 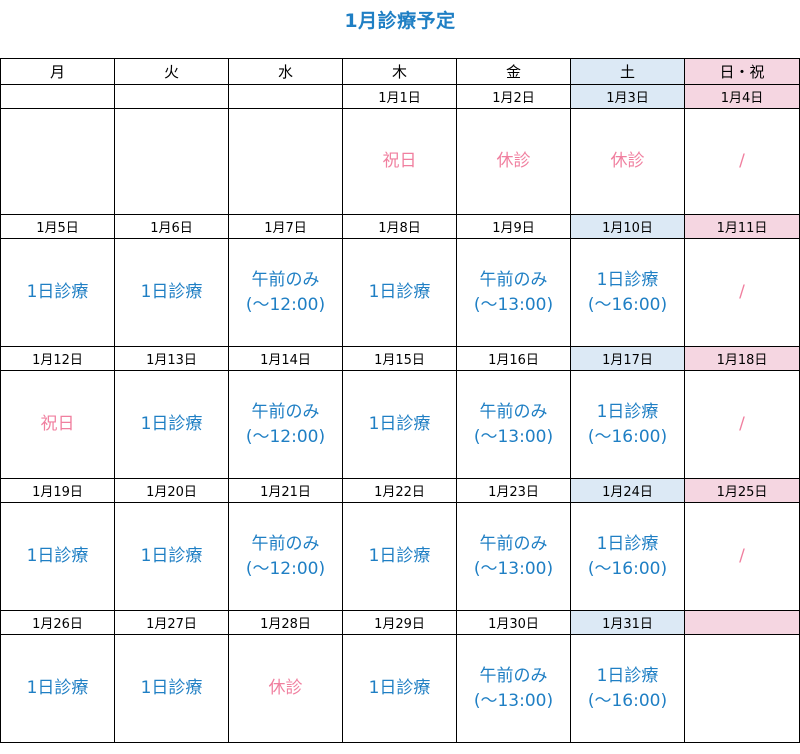 I want to click on date-row: 1月26日 1月27日 1月28日 1月29日 1月30日 1月31日, so click(x=400, y=622).